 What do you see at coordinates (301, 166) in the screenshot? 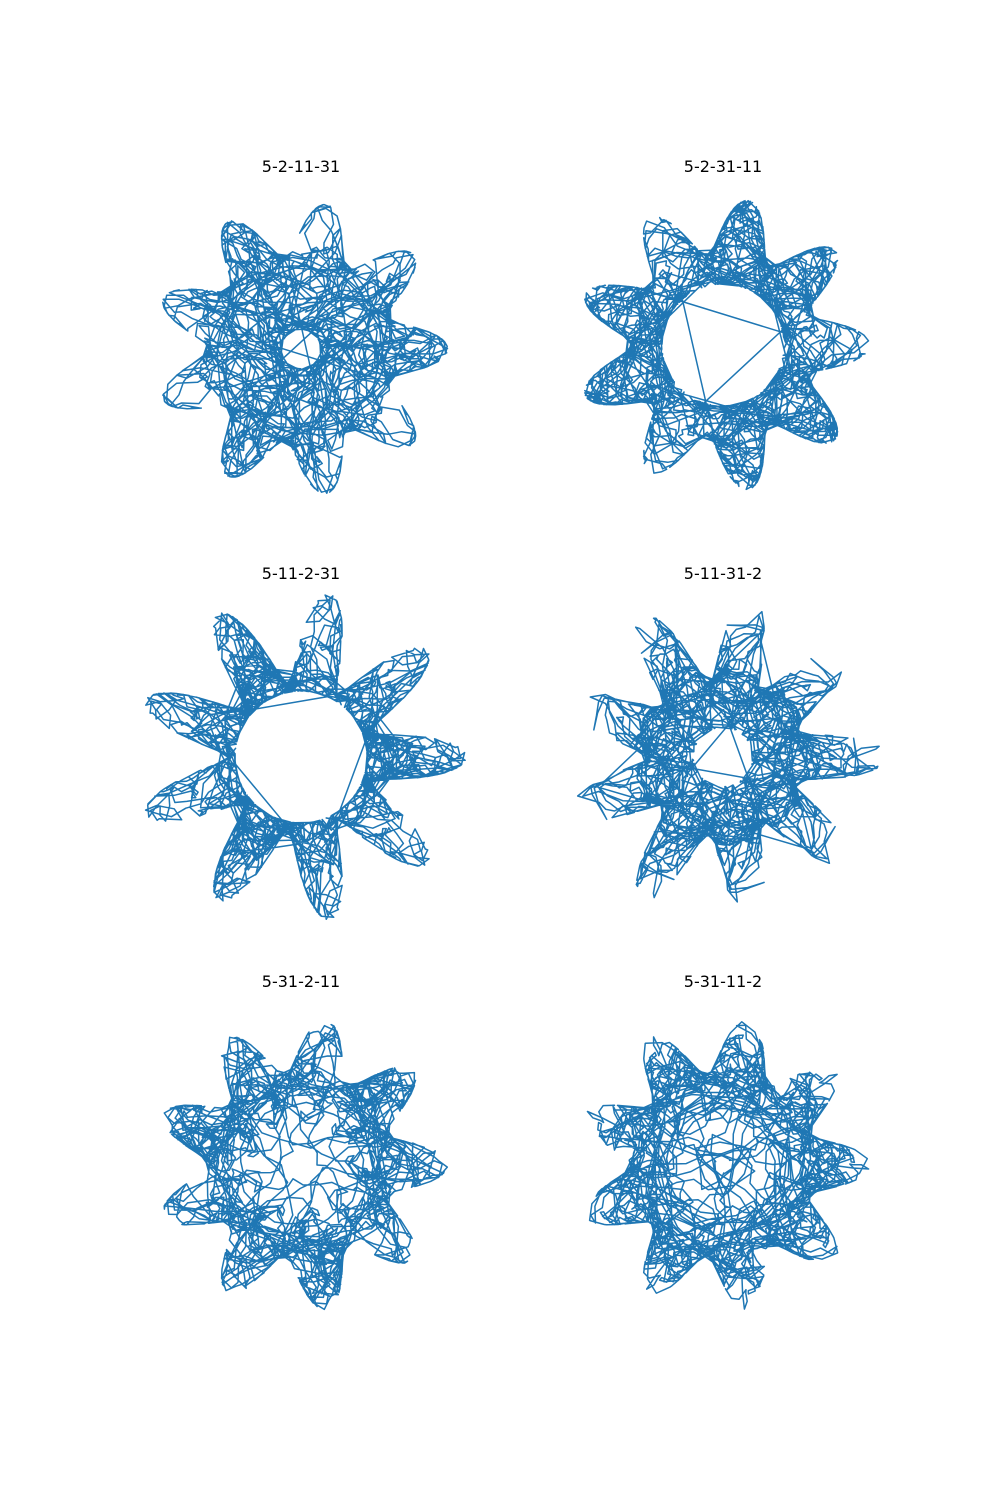
I see `panel-title-1: 5-2-11-31` at bounding box center [301, 166].